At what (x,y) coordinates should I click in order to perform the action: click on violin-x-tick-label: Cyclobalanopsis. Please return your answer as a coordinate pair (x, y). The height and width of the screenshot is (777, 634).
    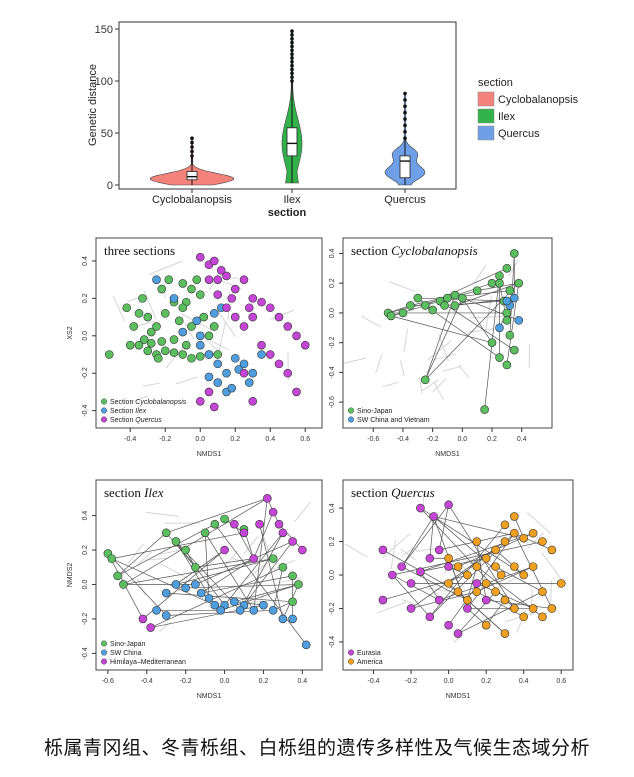
    Looking at the image, I should click on (192, 200).